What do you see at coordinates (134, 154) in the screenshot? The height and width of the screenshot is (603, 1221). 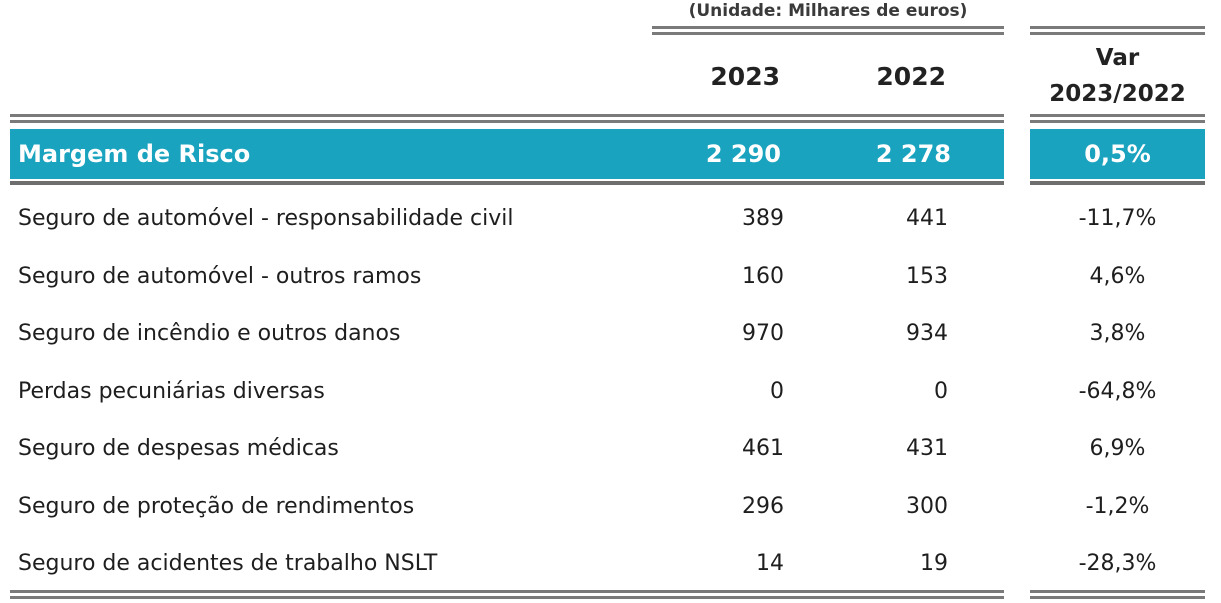 I see `highlight-label: Margem de Risco` at bounding box center [134, 154].